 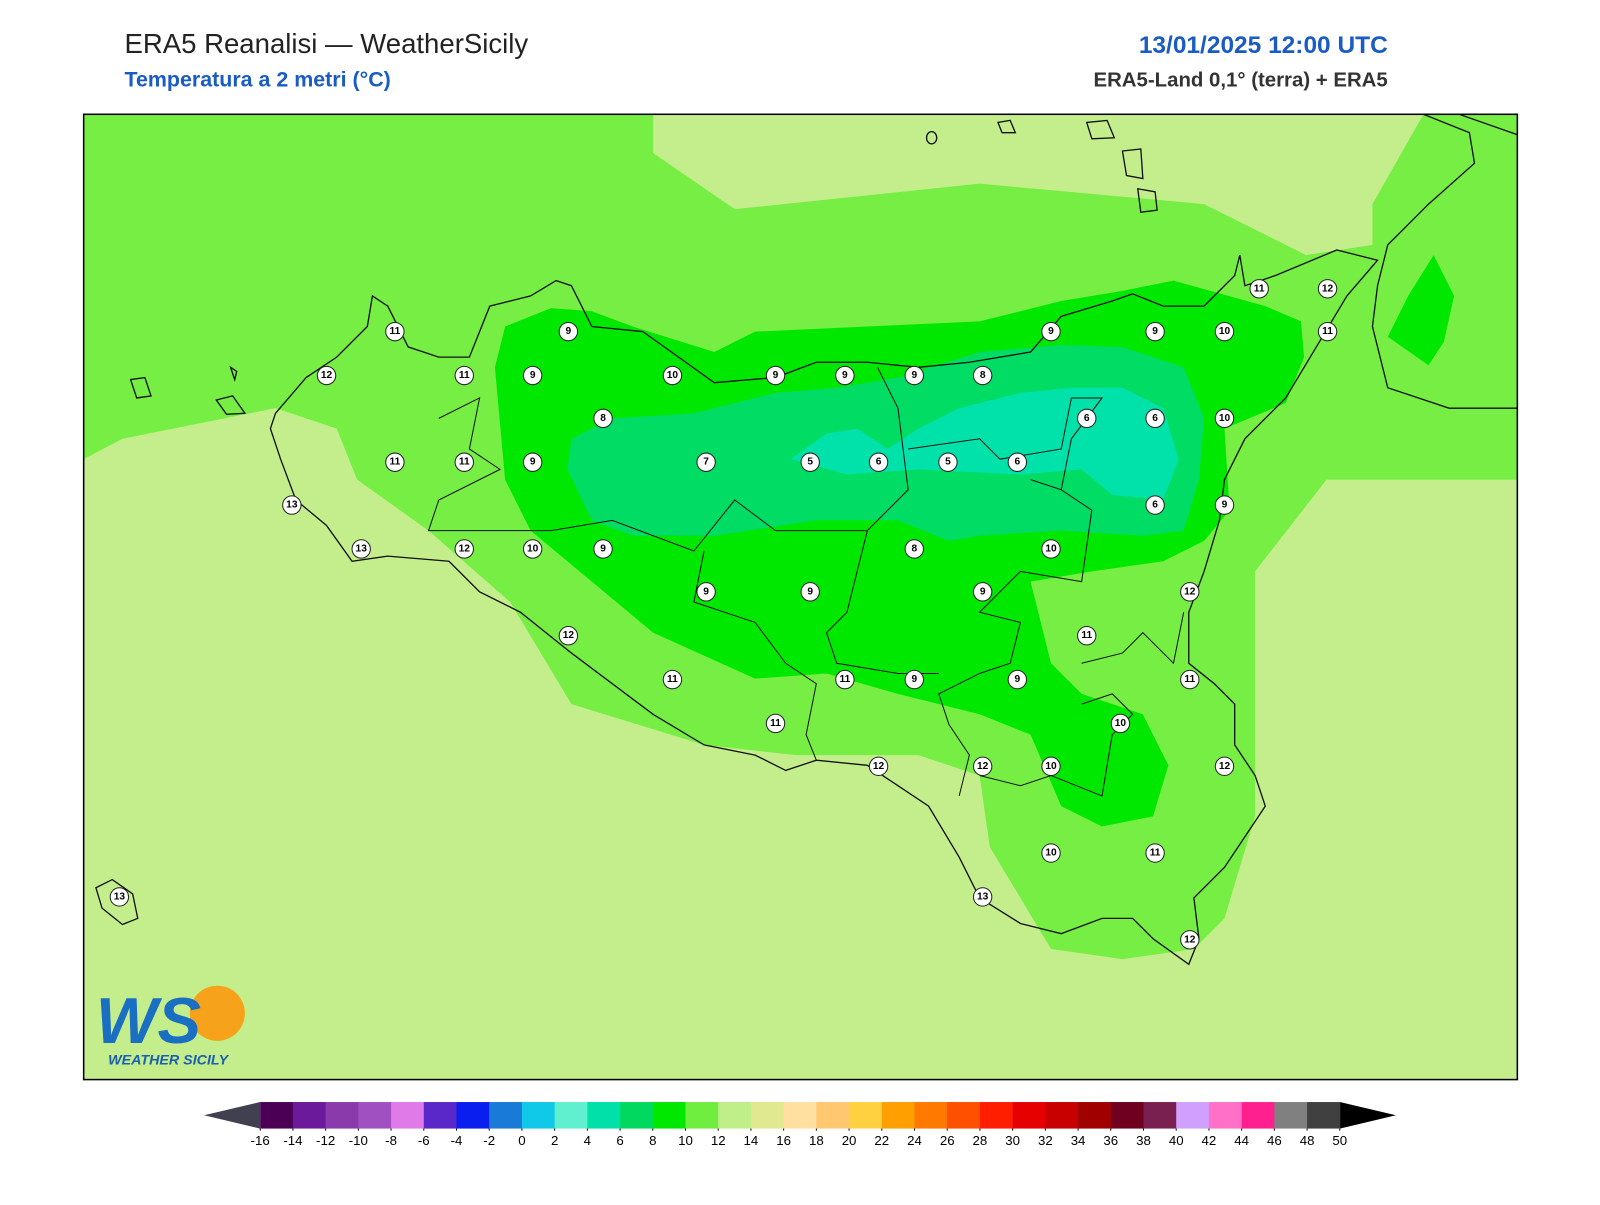 I want to click on station-value: 5, so click(x=948, y=462).